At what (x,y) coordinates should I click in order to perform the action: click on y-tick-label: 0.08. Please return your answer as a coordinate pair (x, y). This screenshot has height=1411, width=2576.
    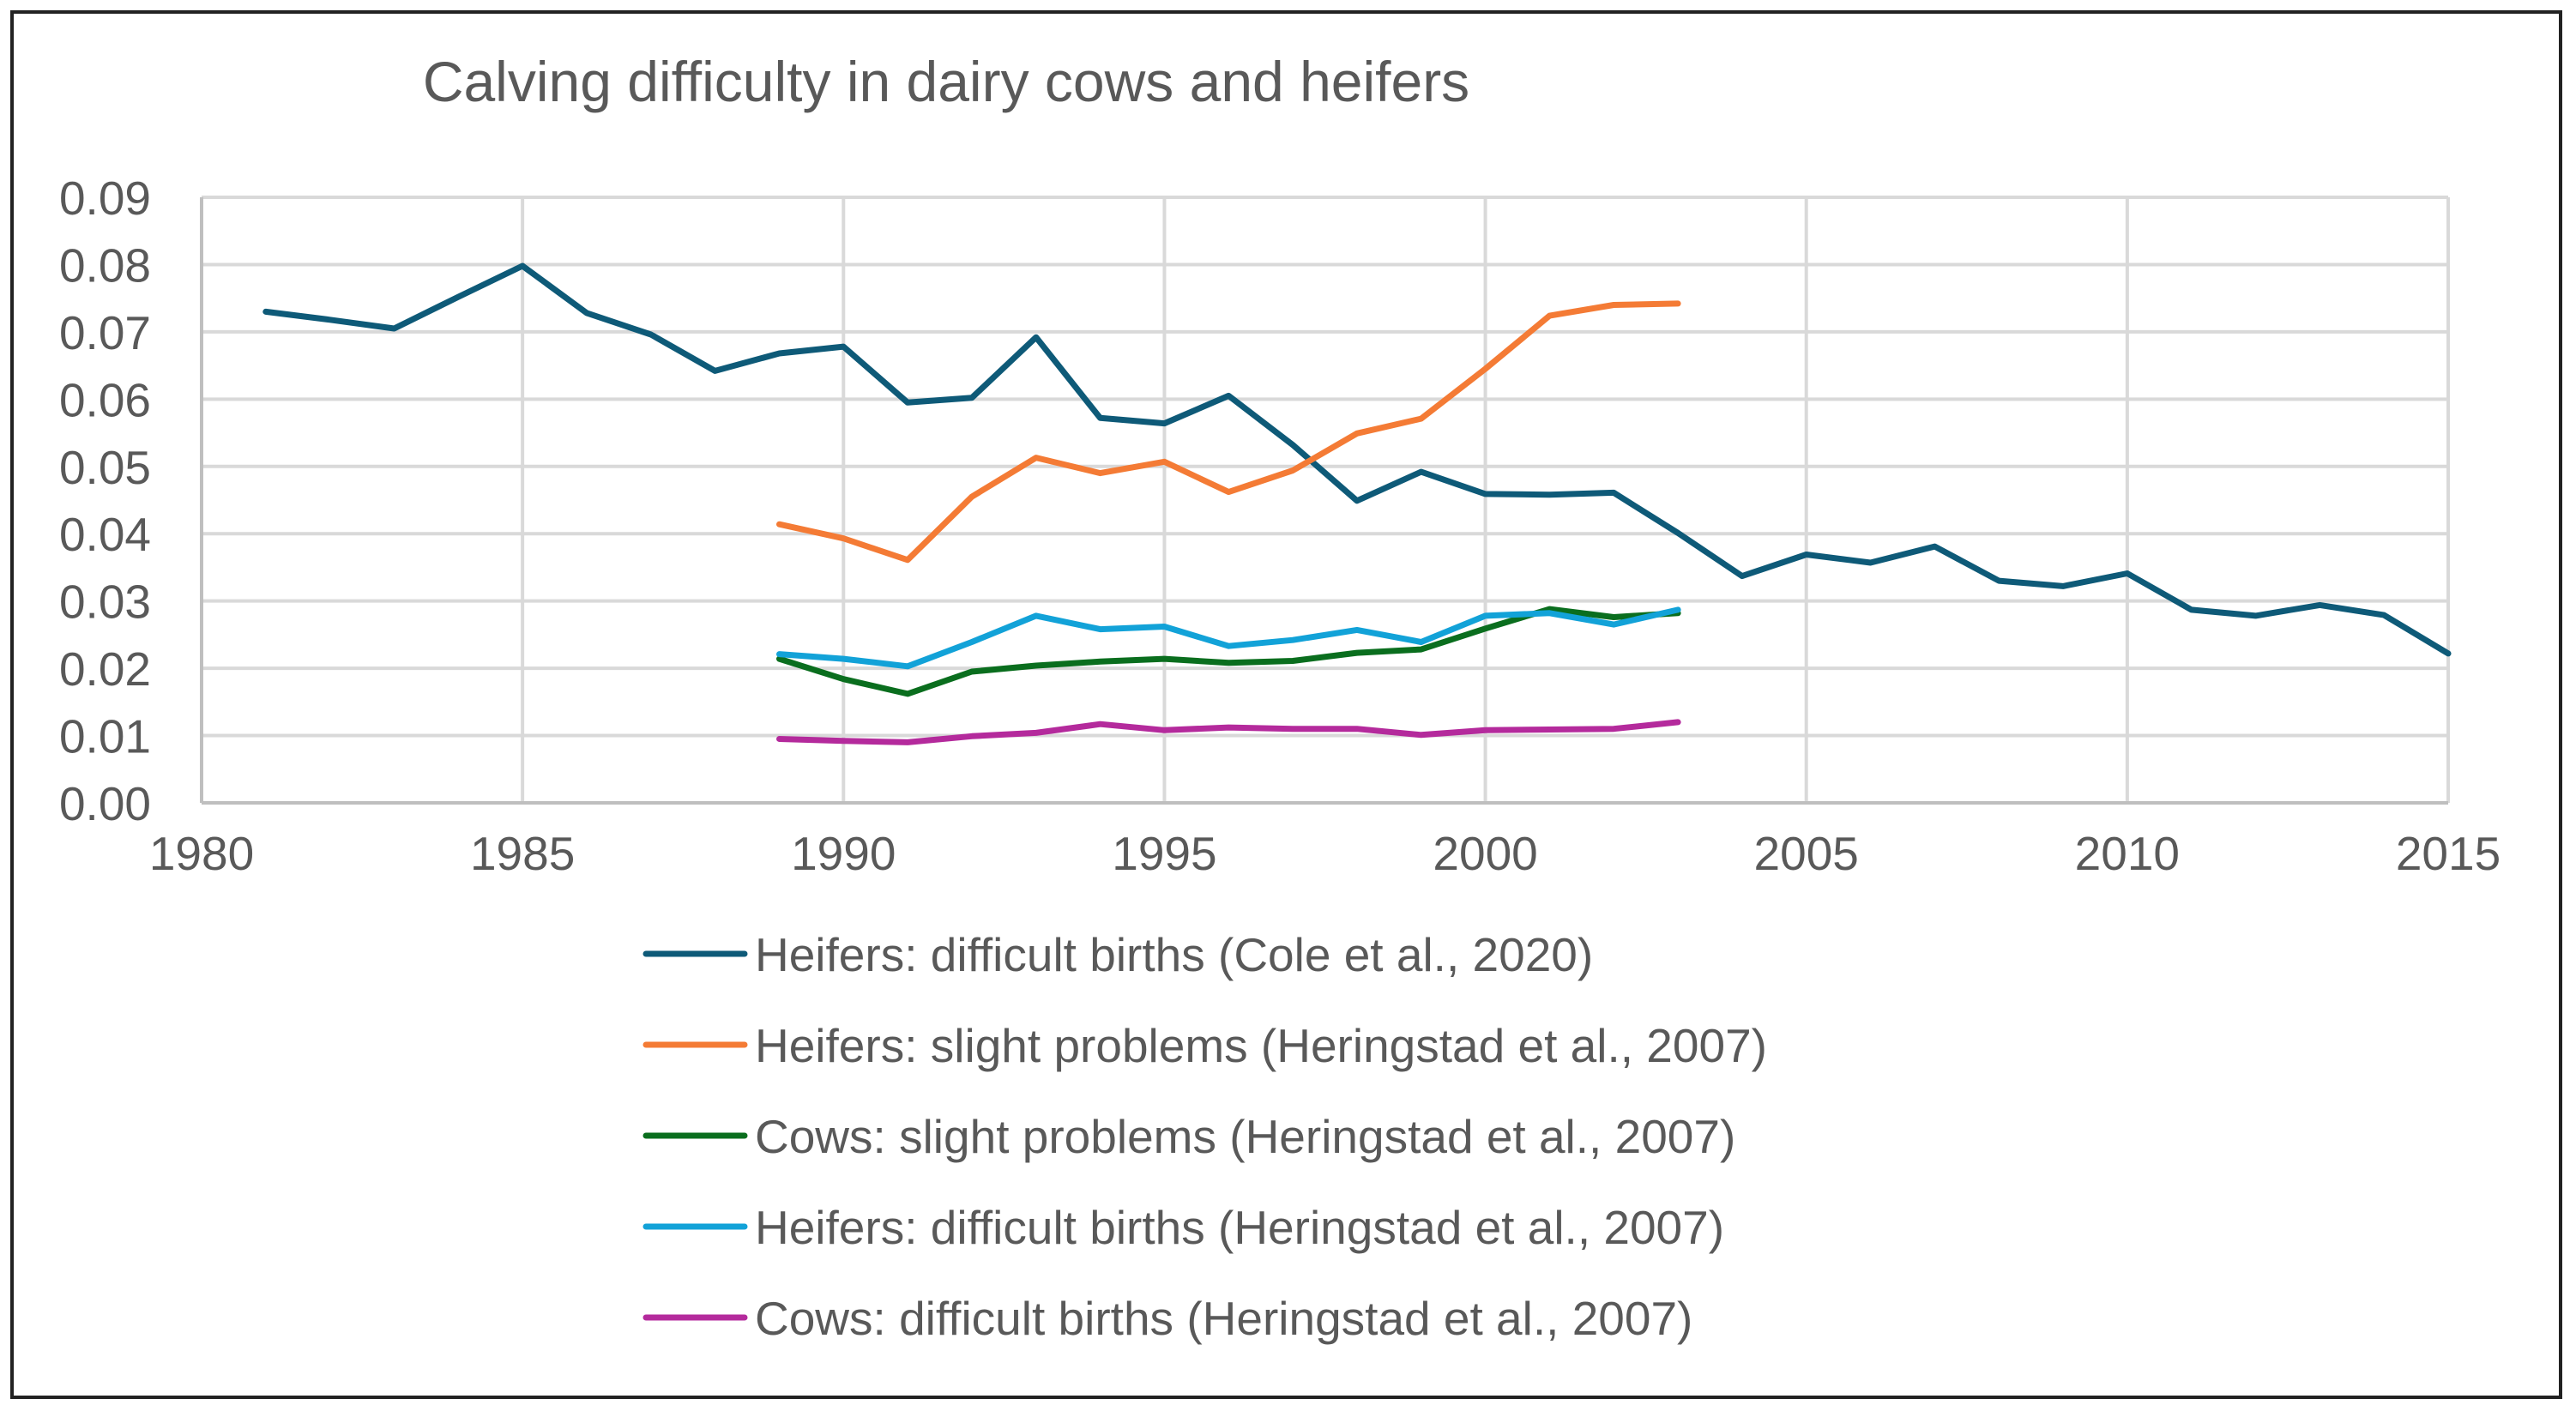
    Looking at the image, I should click on (105, 265).